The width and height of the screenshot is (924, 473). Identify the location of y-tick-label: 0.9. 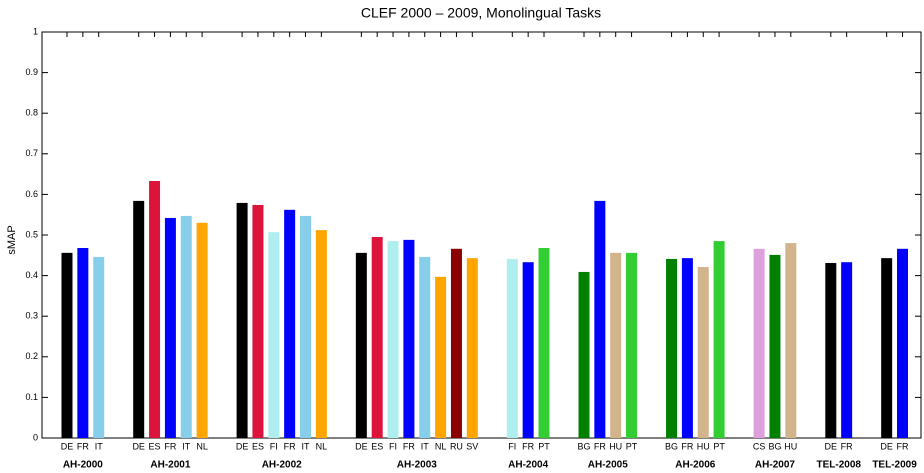
(31, 72).